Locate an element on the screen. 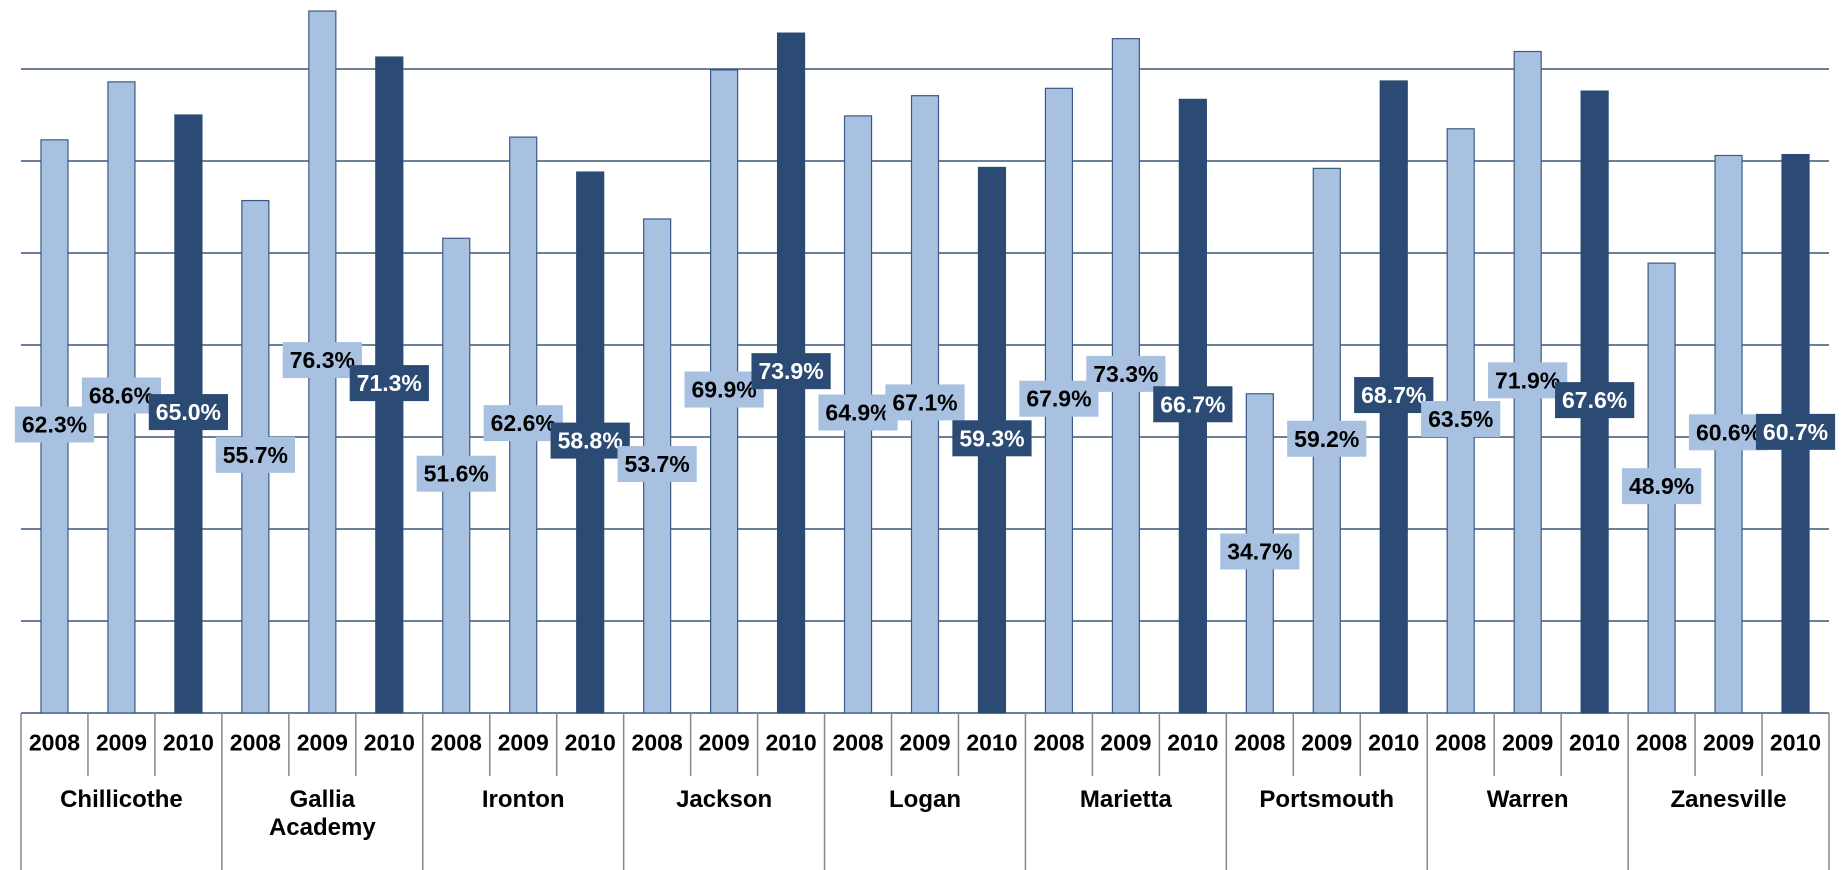  value-label: 67.9% is located at coordinates (1058, 399).